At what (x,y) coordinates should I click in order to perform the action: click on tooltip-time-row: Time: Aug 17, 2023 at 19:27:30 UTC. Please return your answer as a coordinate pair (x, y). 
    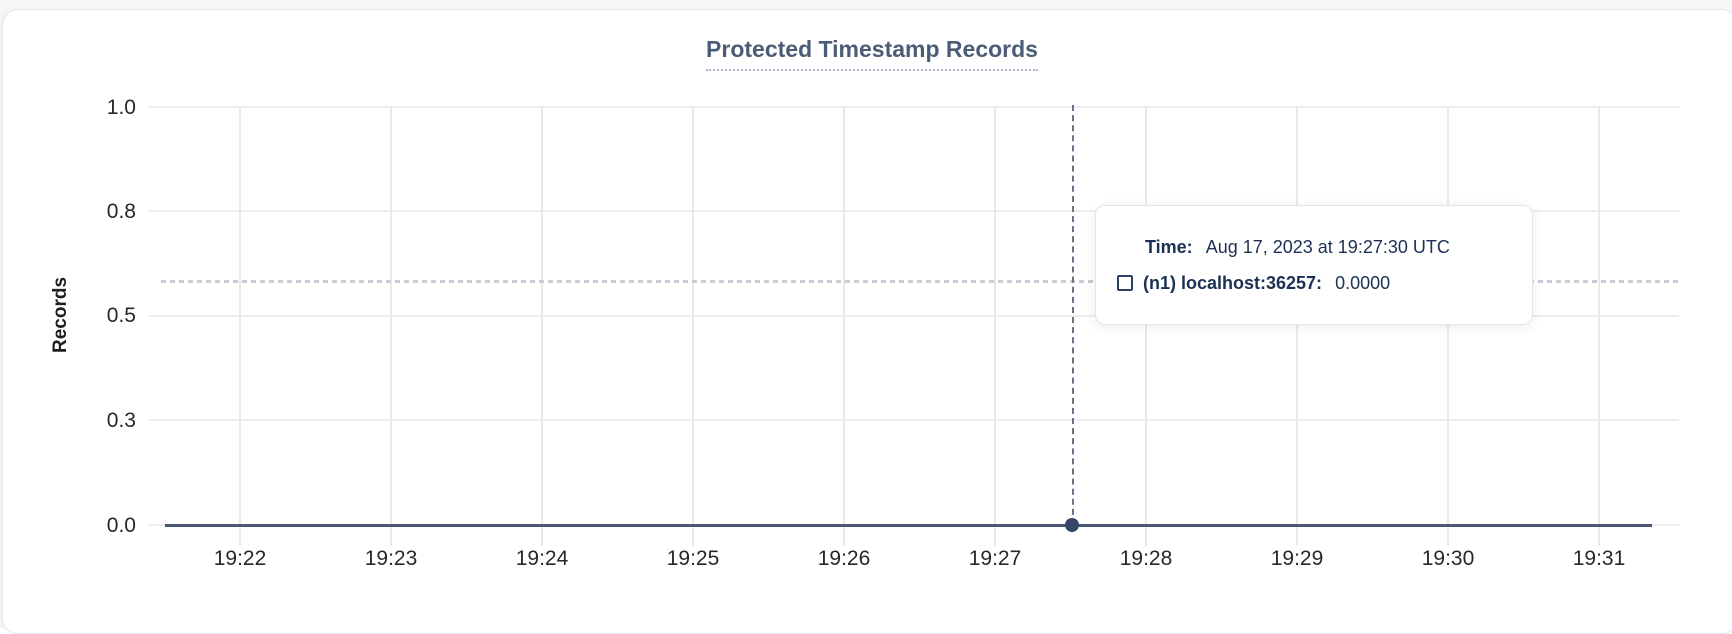
    Looking at the image, I should click on (1338, 247).